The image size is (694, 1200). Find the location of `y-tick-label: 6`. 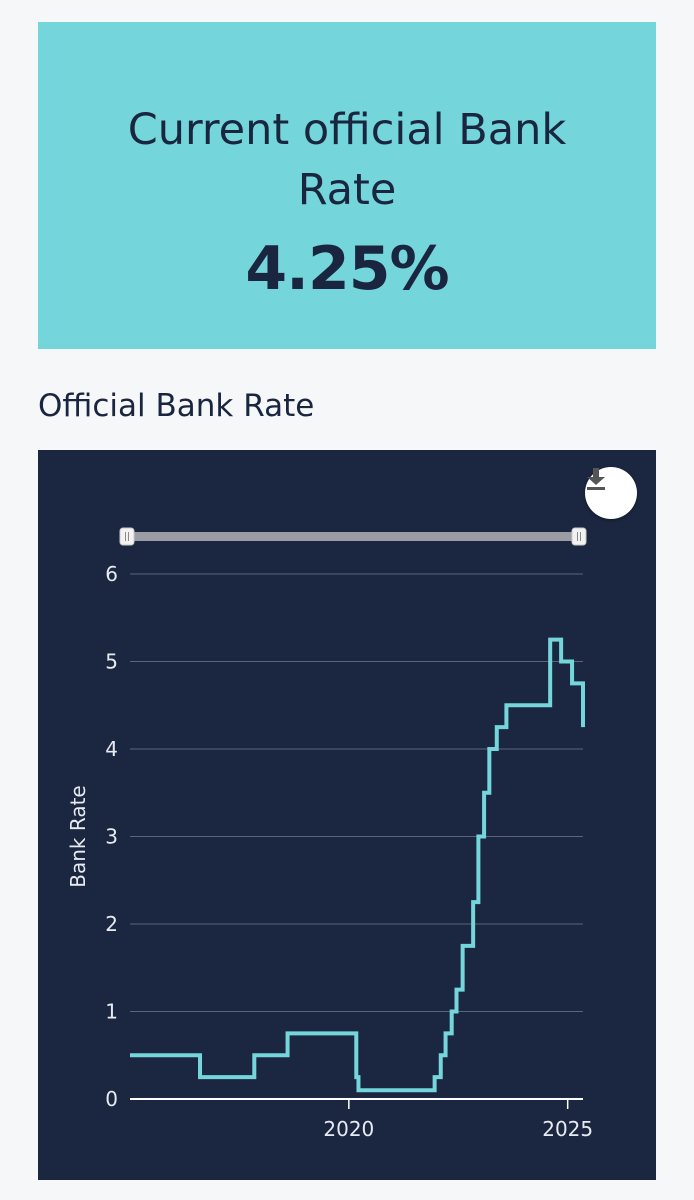

y-tick-label: 6 is located at coordinates (111, 574).